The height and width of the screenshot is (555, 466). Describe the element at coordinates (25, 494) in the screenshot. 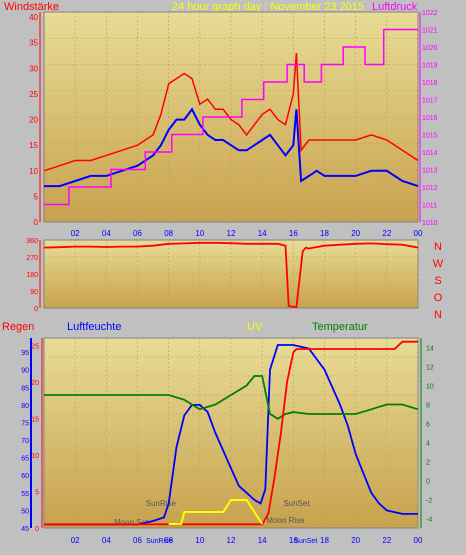

I see `humidity-ytick-55: 55` at that location.